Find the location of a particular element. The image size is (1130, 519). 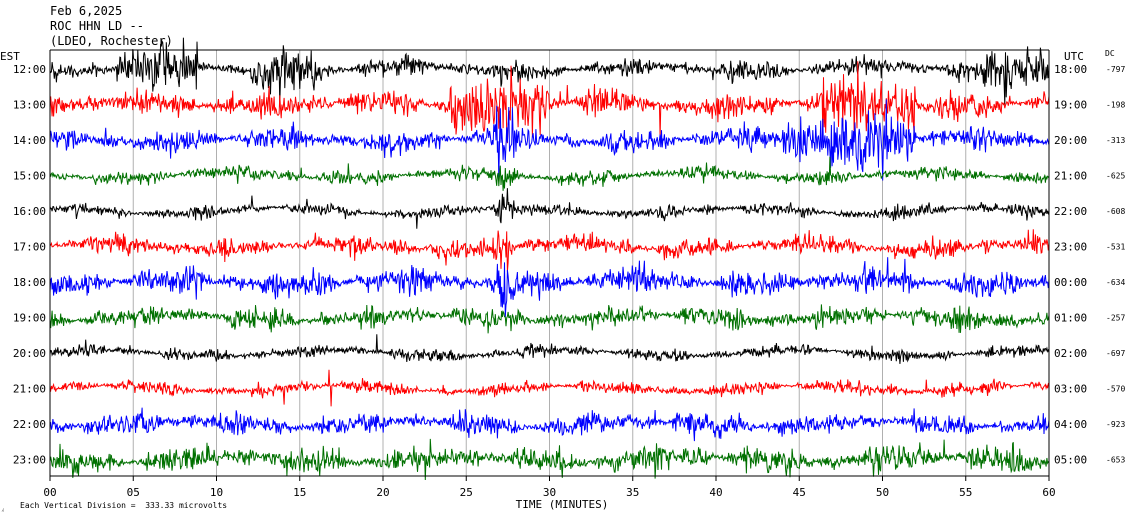

x-tick-label: 55 is located at coordinates (965, 492).